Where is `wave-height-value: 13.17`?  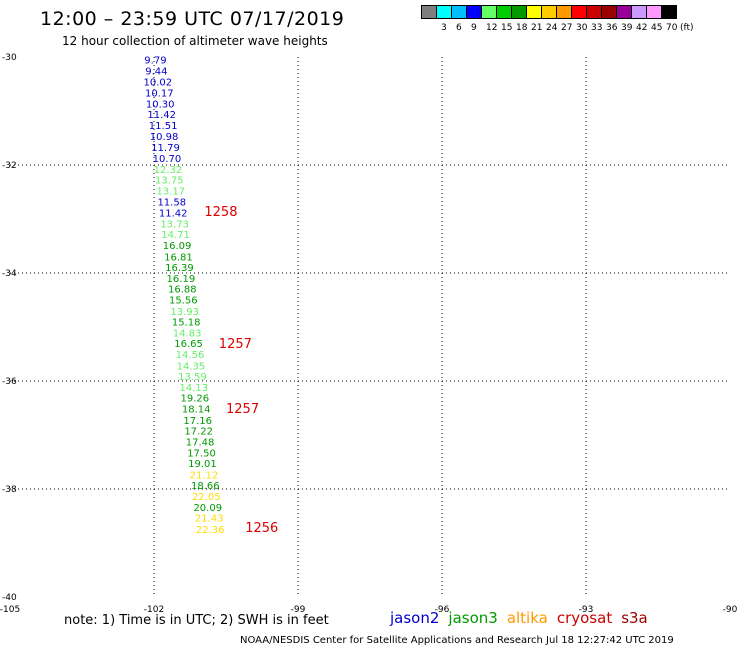
wave-height-value: 13.17 is located at coordinates (170, 191).